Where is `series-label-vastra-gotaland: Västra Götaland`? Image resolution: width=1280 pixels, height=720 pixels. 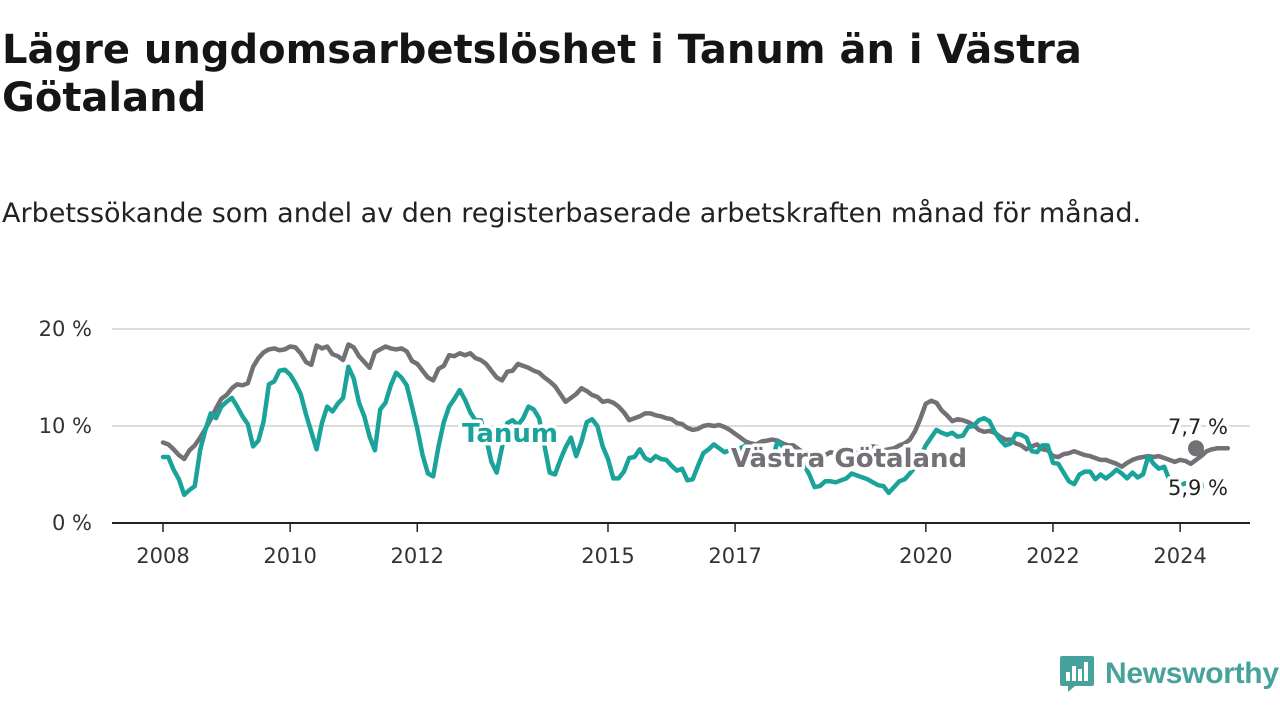
series-label-vastra-gotaland: Västra Götaland is located at coordinates (849, 459).